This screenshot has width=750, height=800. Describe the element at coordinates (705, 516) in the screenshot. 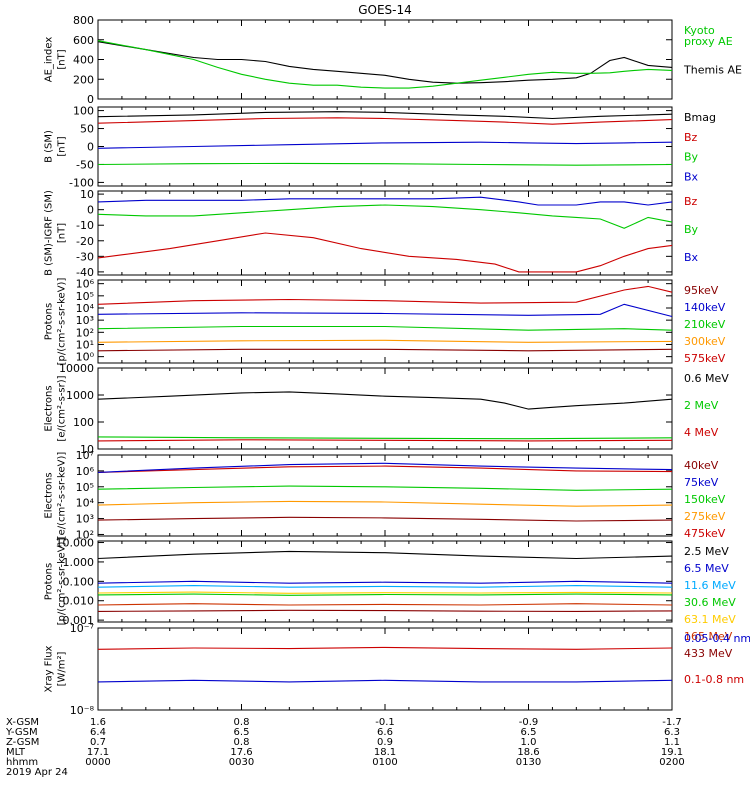

I see `legend-entry: 275keV` at that location.